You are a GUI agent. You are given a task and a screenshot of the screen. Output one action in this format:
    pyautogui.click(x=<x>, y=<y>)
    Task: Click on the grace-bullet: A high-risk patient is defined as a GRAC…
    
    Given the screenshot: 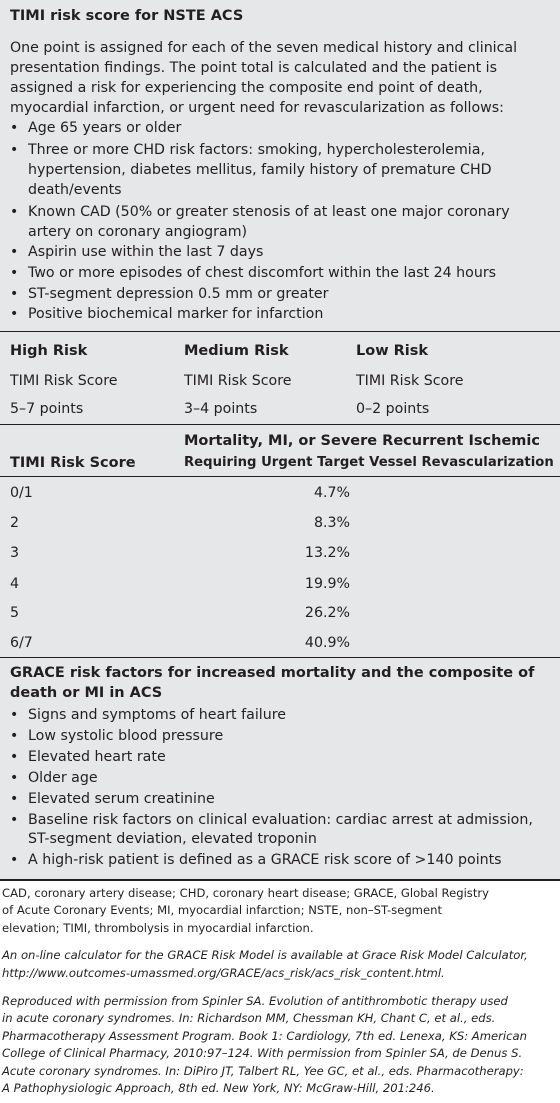 What is the action you would take?
    pyautogui.click(x=265, y=860)
    